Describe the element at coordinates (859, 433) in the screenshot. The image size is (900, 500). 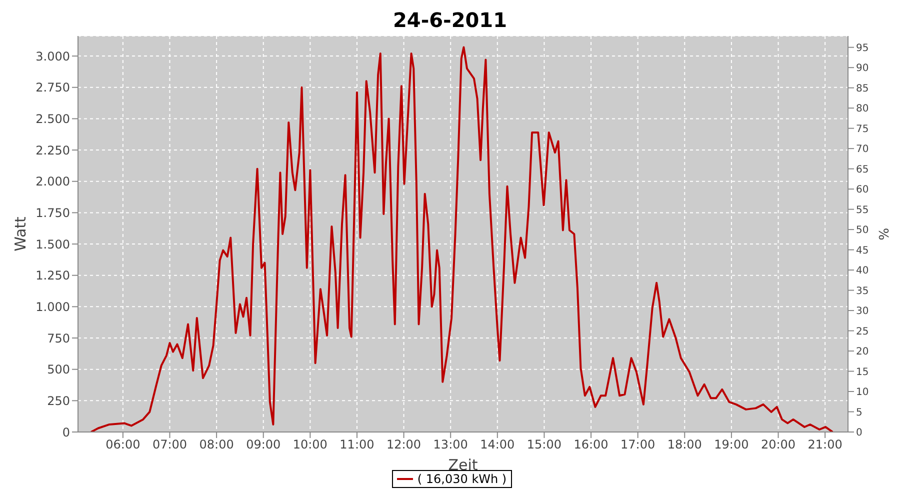
I see `y2-tick-label: 0` at that location.